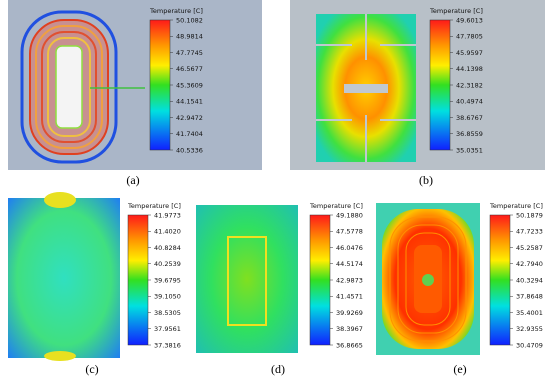 The image size is (550, 381). Describe the element at coordinates (426, 180) in the screenshot. I see `panel-label: (b)` at that location.